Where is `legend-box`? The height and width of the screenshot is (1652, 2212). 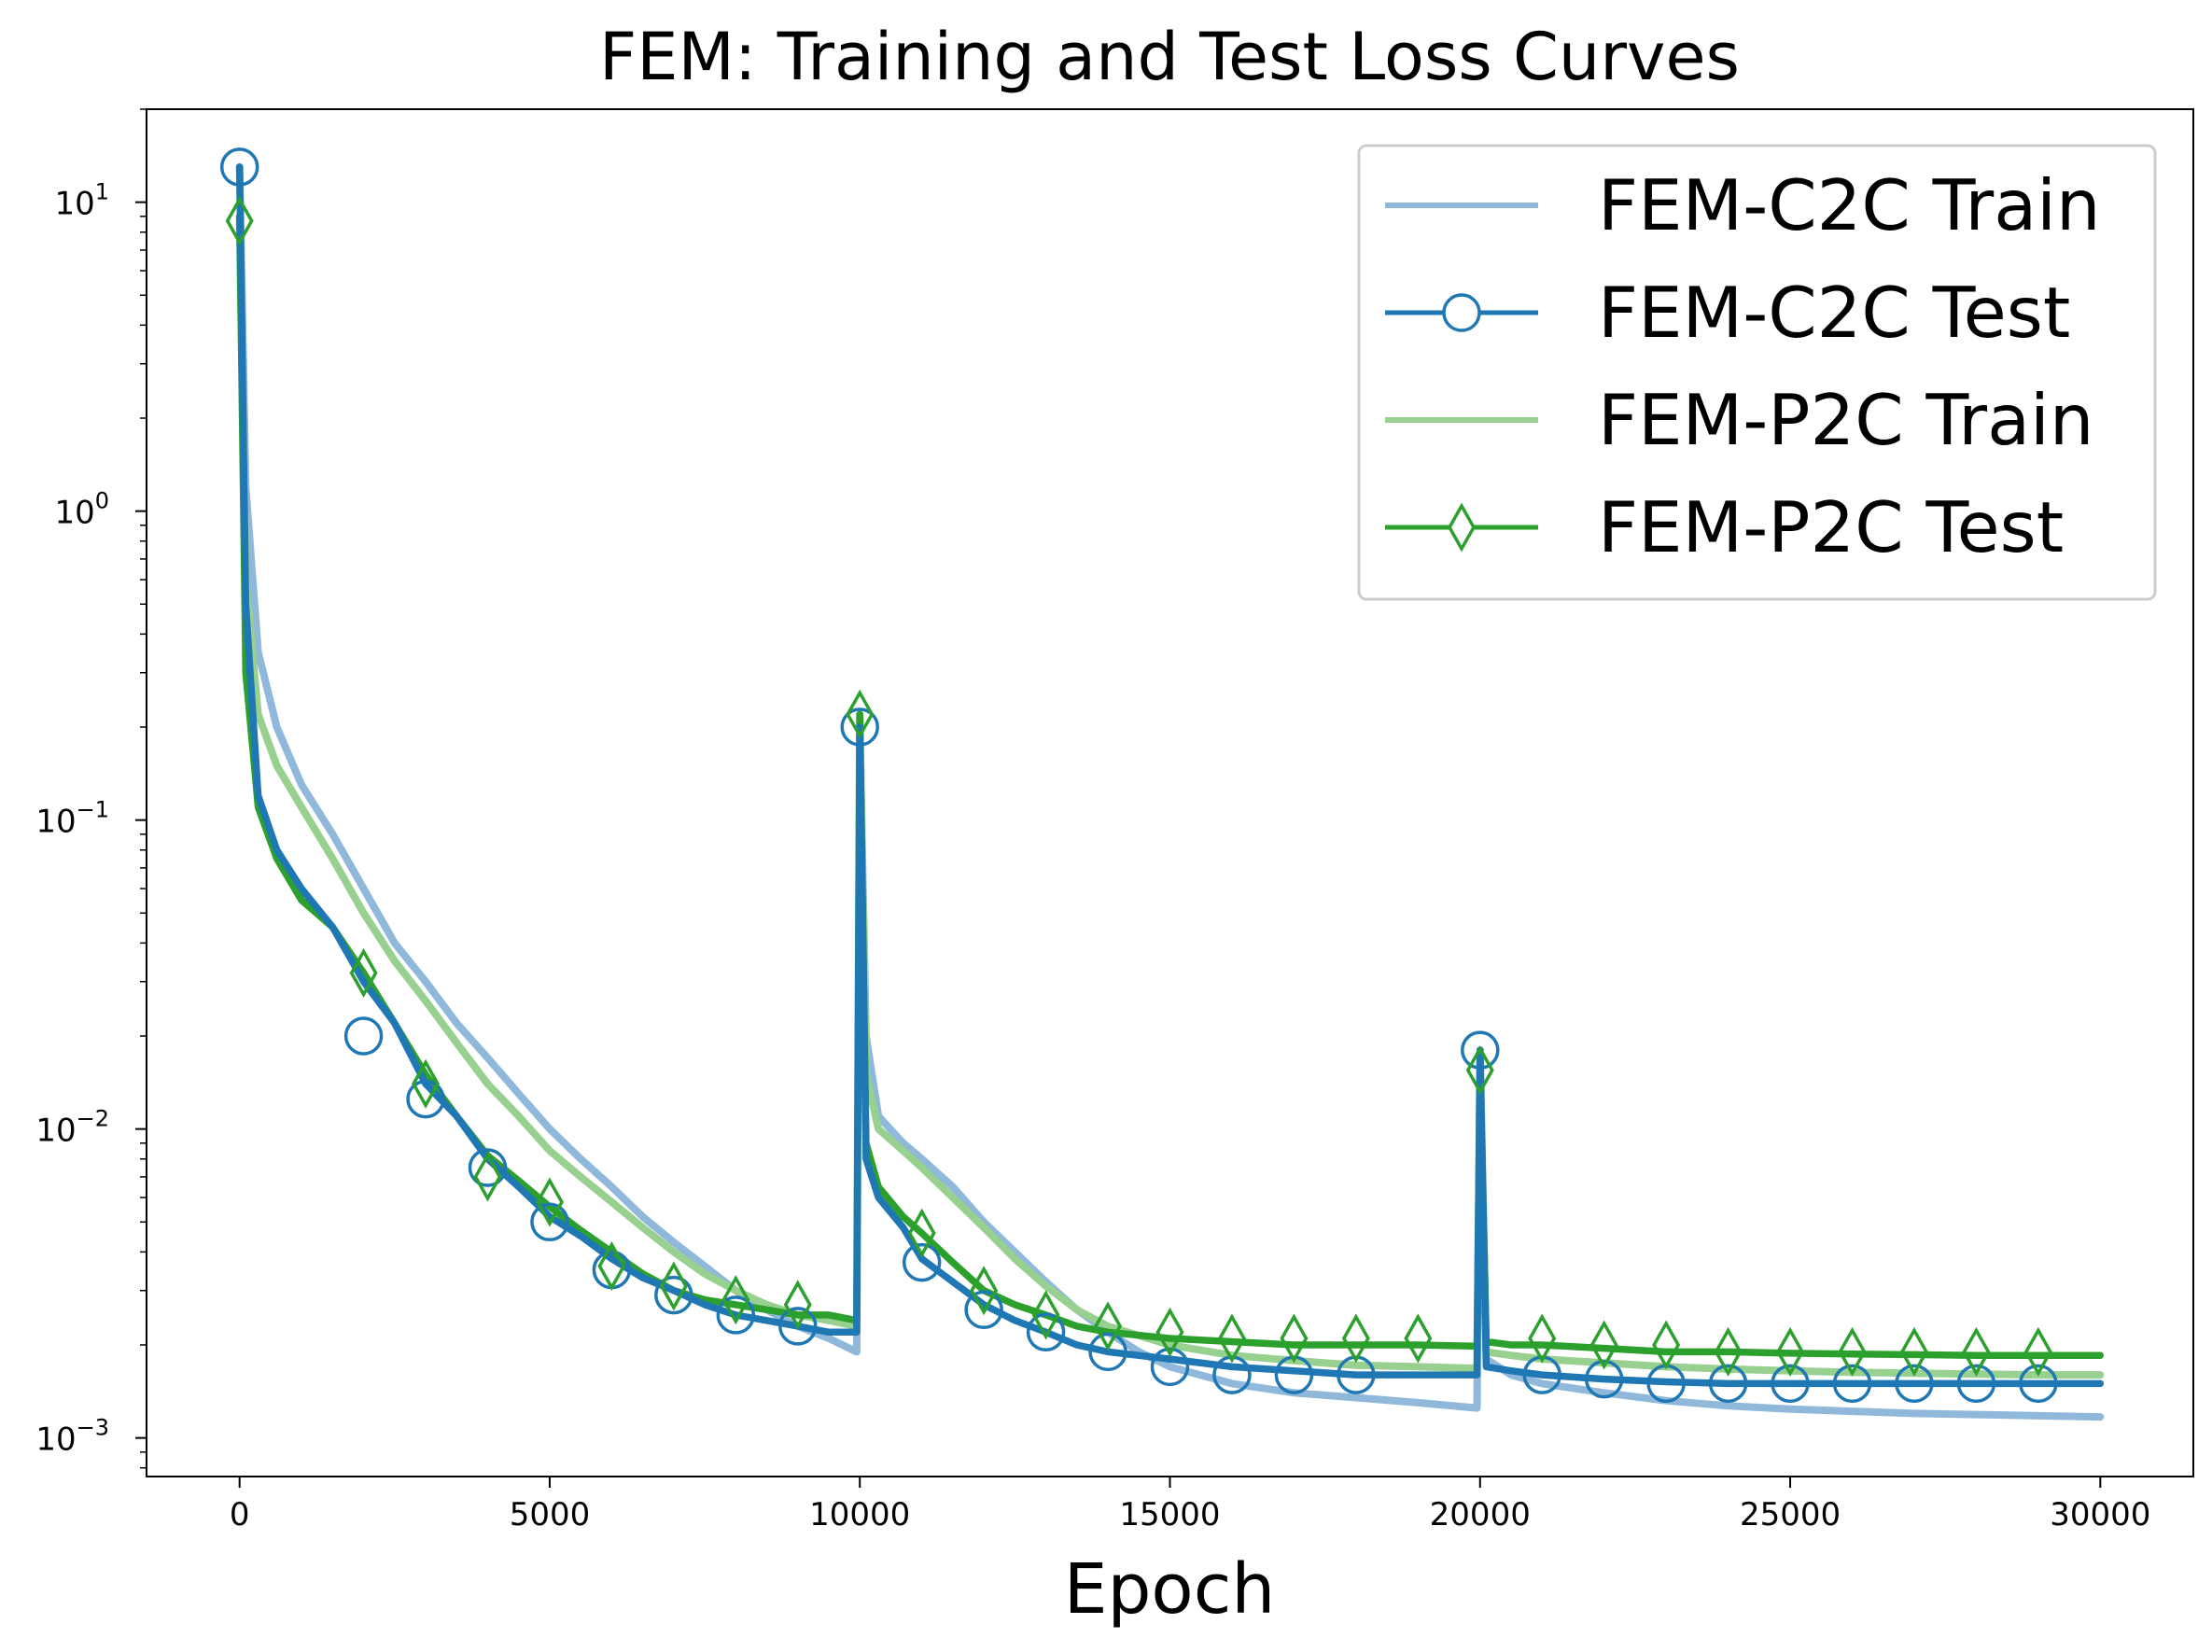 legend-box is located at coordinates (1757, 372).